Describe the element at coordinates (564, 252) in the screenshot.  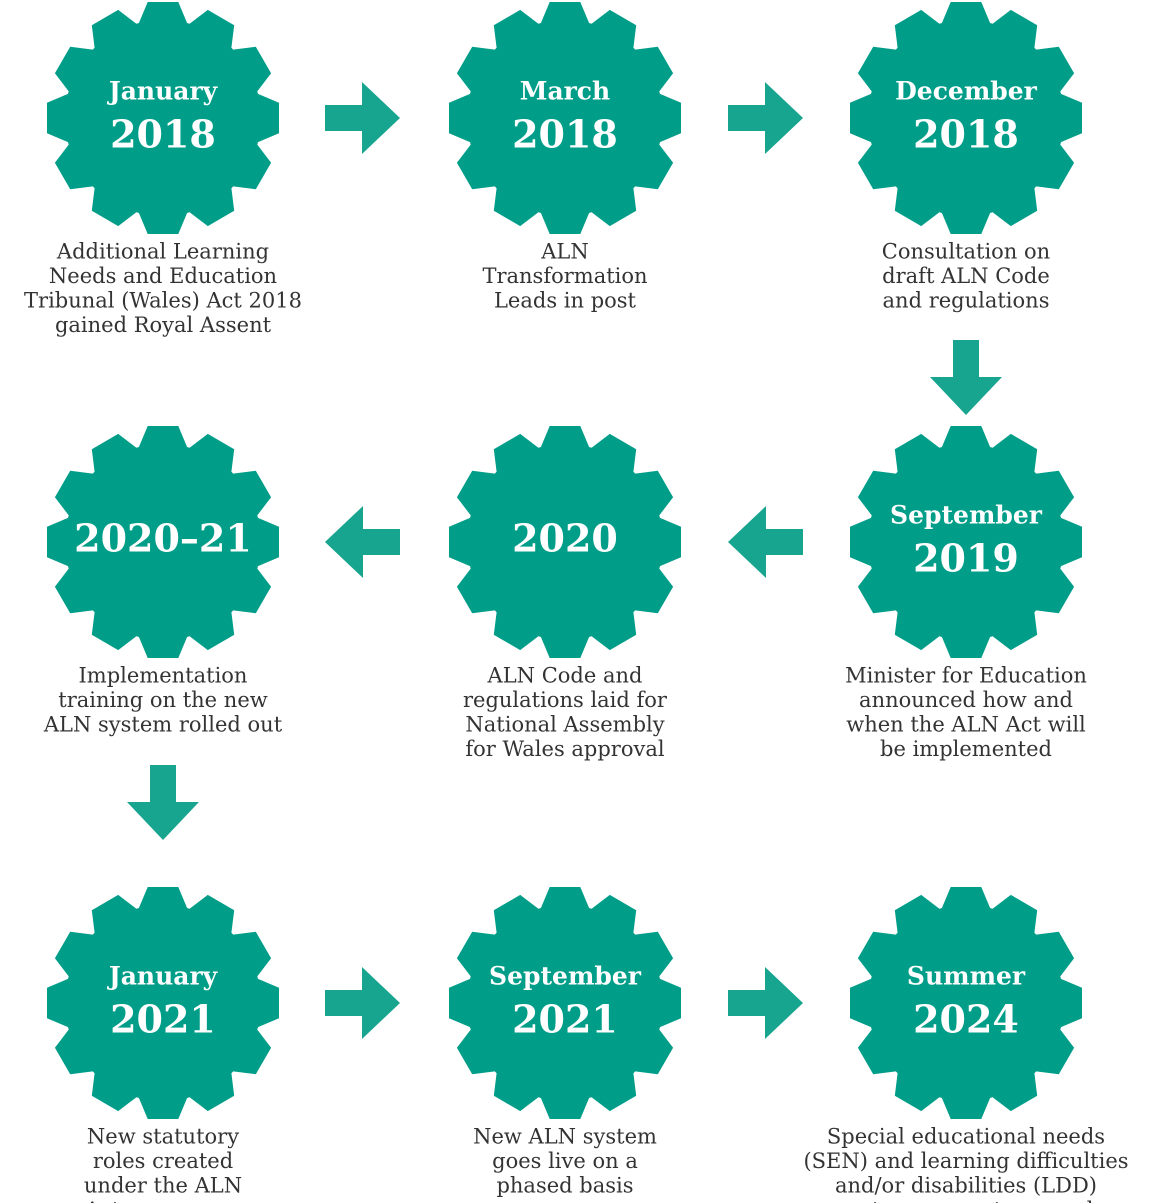
I see `description-line: ALN` at that location.